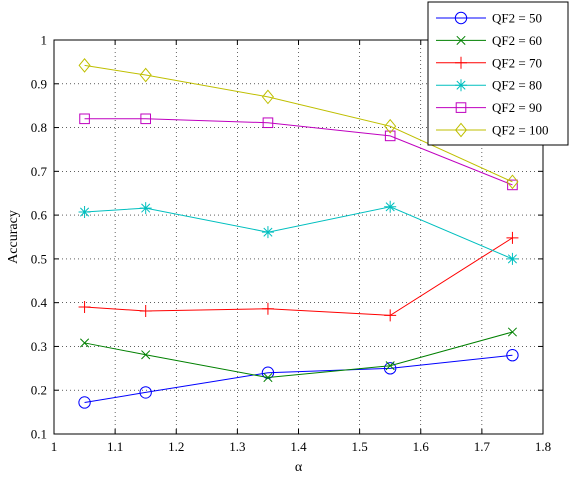  I want to click on y-tick-label: 0.2, so click(39, 390).